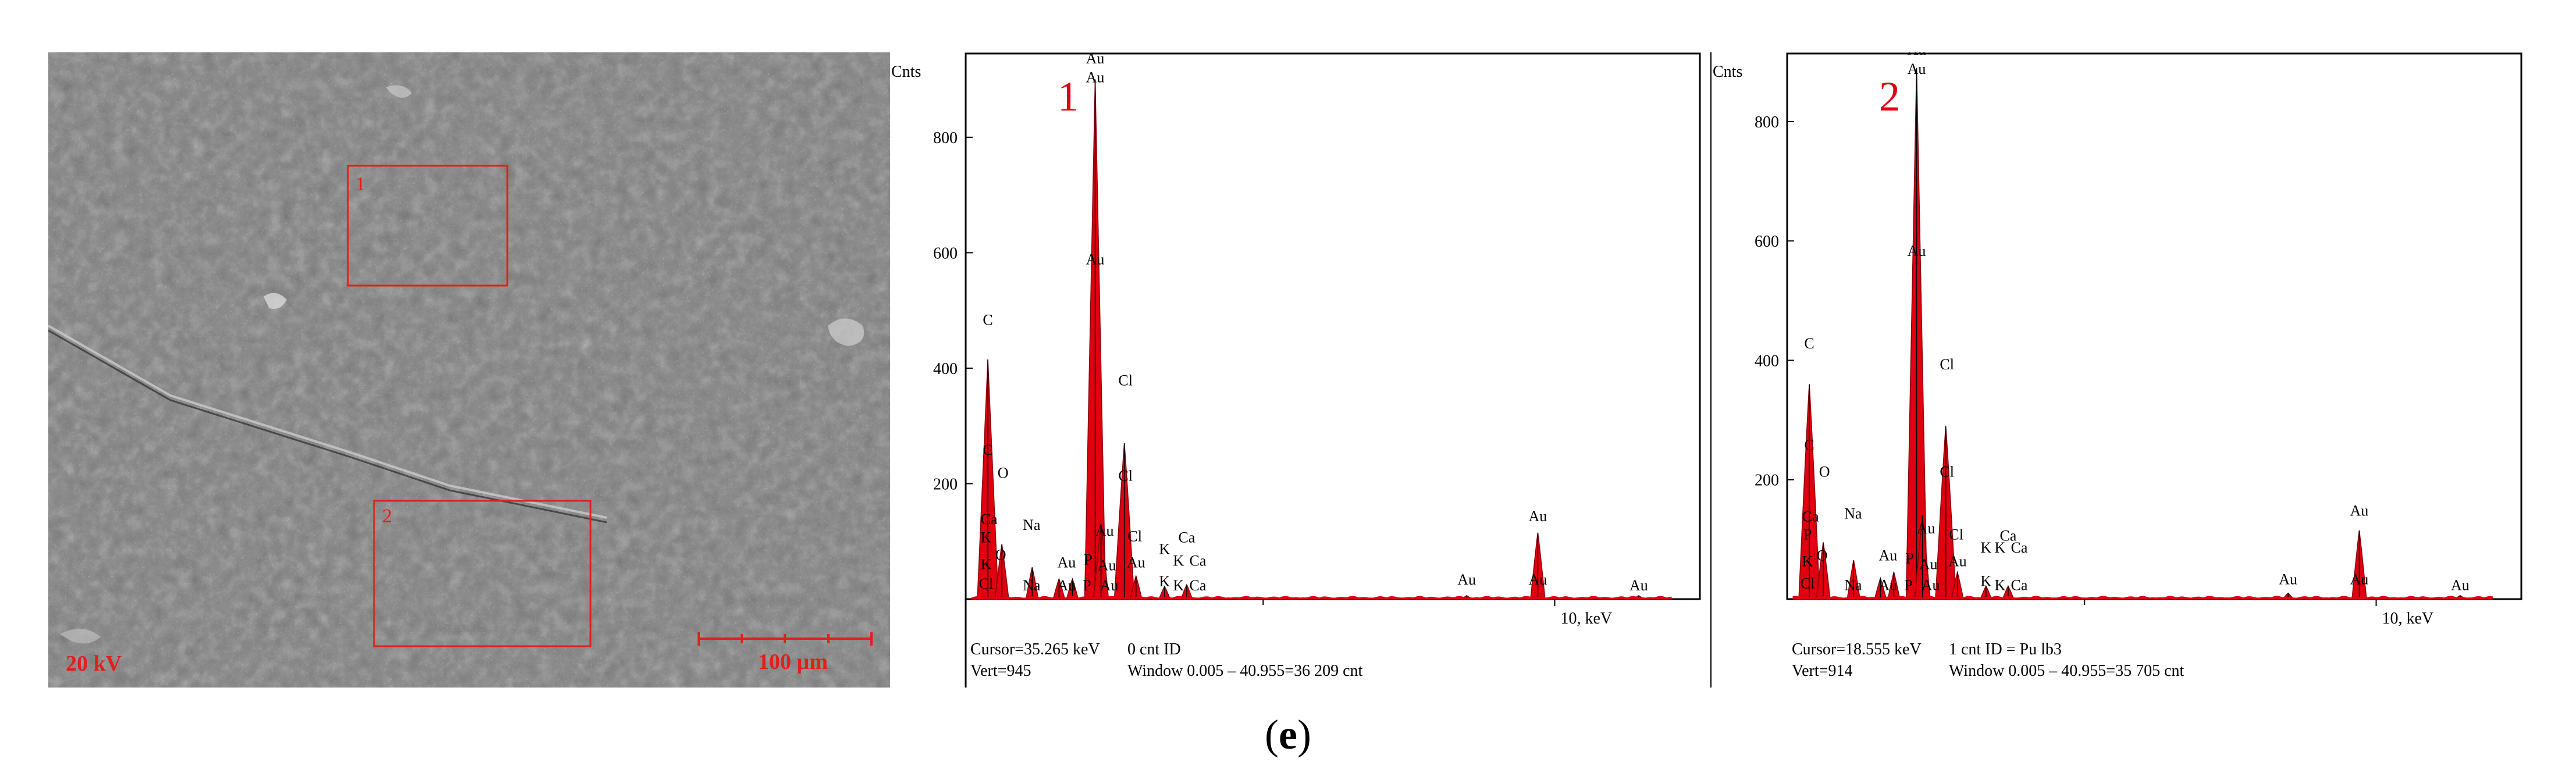 The width and height of the screenshot is (2576, 780). Describe the element at coordinates (1154, 649) in the screenshot. I see `status-cursor-count: 0 cnt ID` at that location.